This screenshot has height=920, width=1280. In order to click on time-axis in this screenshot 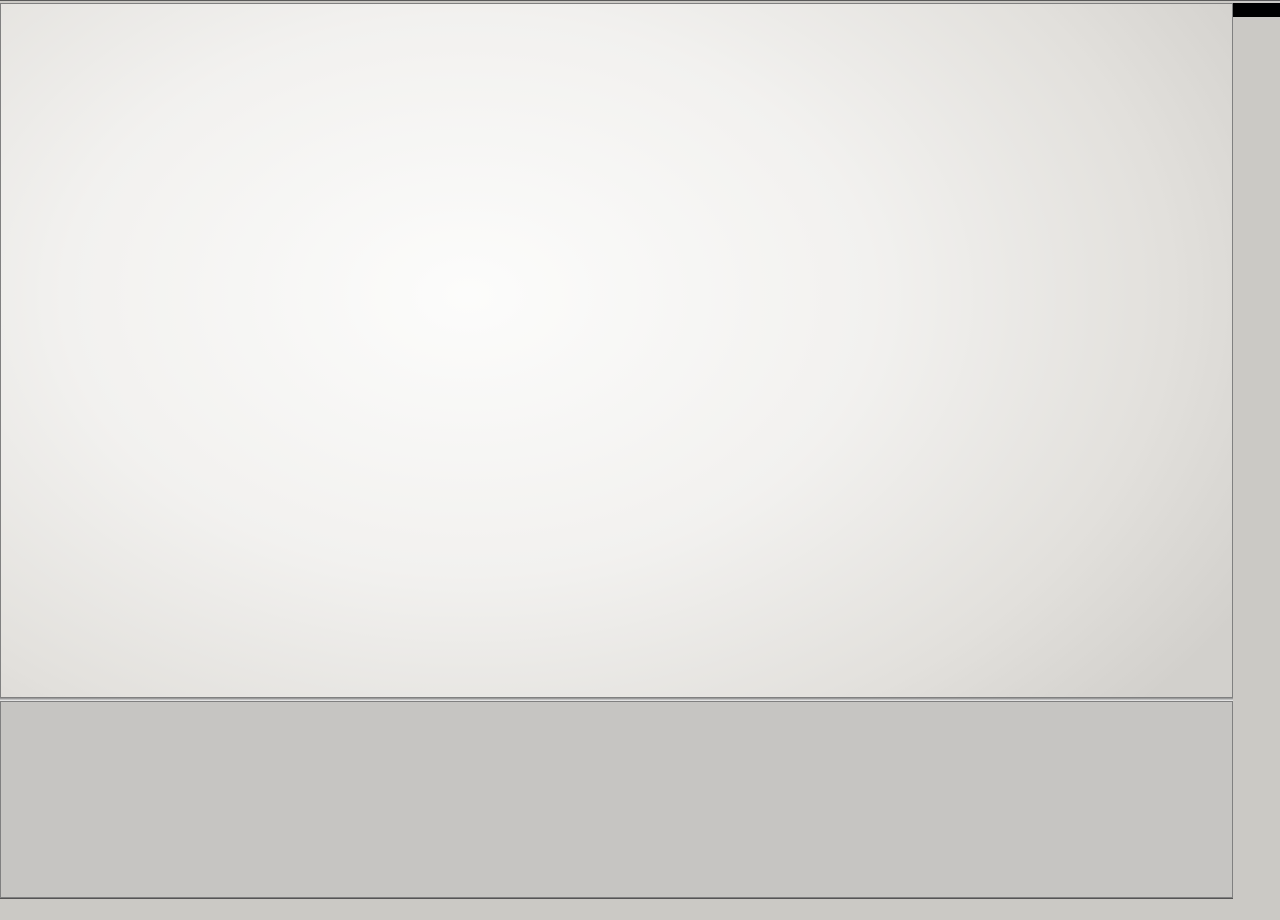, I will do `click(616, 909)`.